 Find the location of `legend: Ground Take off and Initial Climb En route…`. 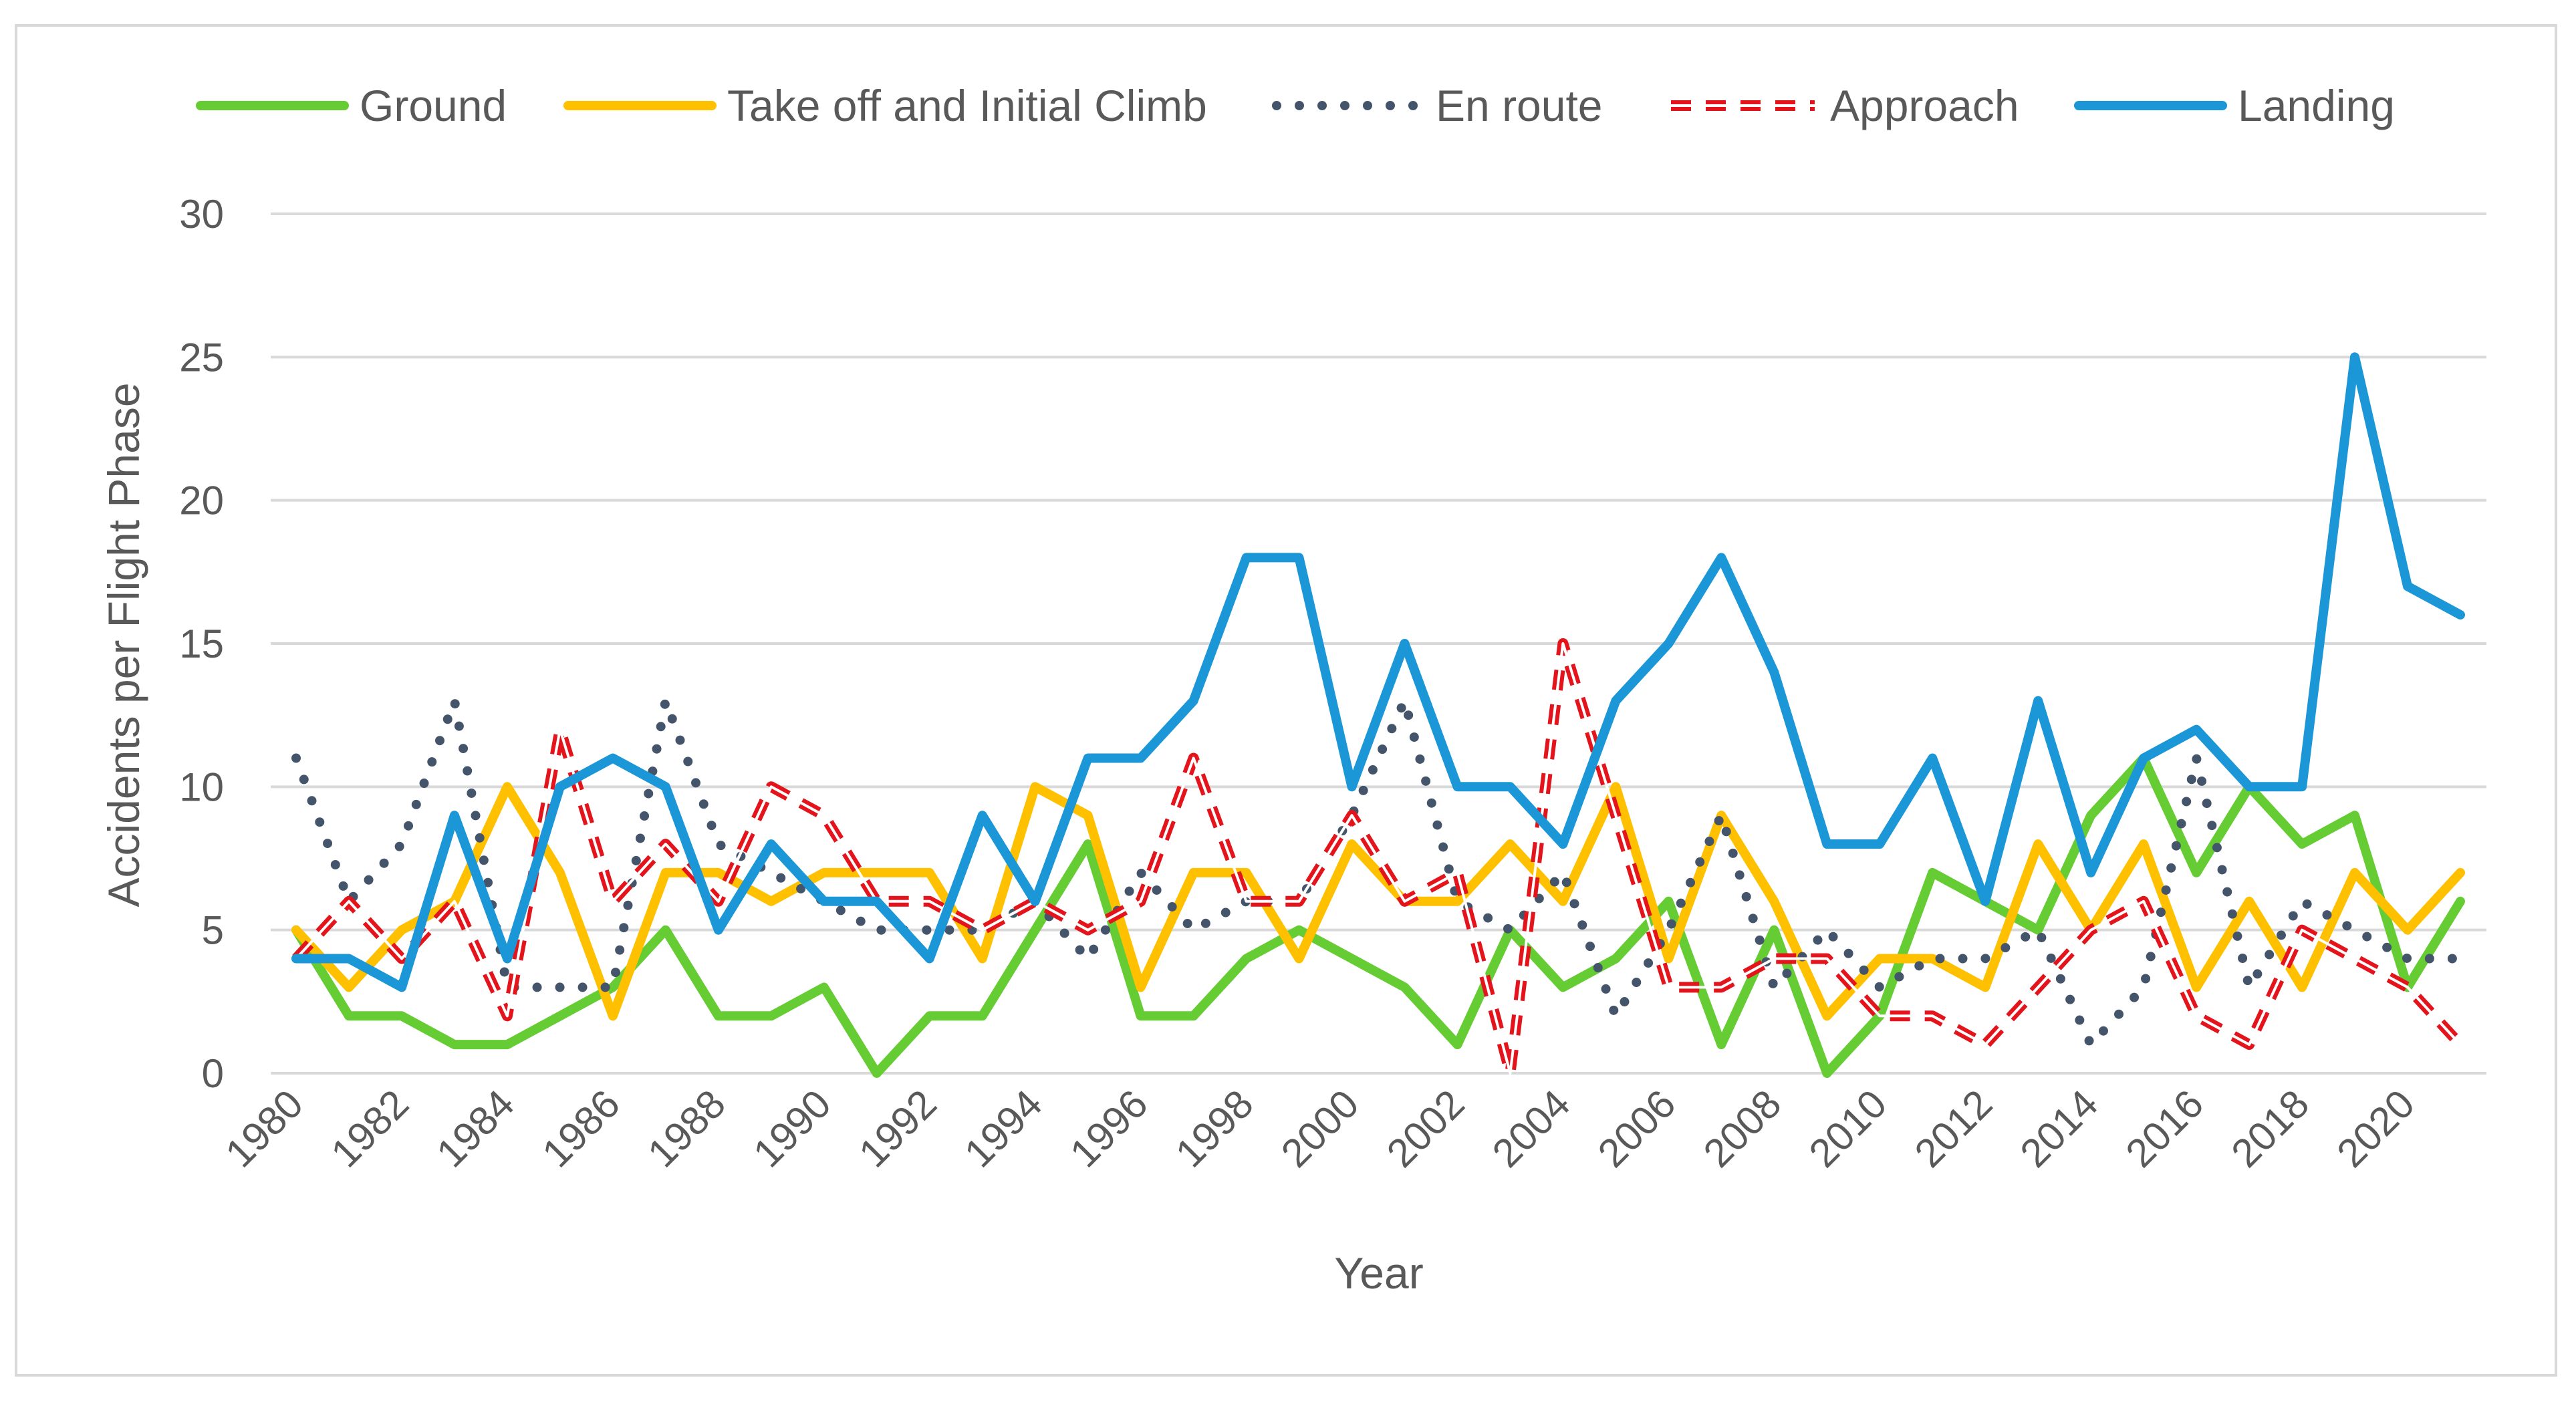

legend: Ground Take off and Initial Climb En route… is located at coordinates (1295, 106).